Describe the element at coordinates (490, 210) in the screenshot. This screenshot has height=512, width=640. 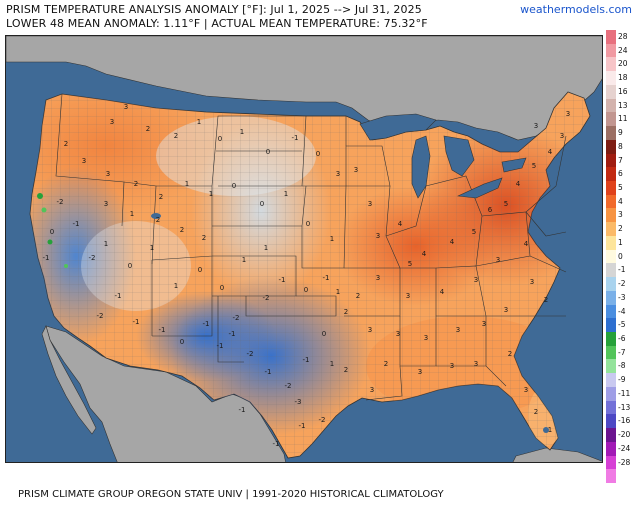
I see `anomaly-label: 6` at that location.